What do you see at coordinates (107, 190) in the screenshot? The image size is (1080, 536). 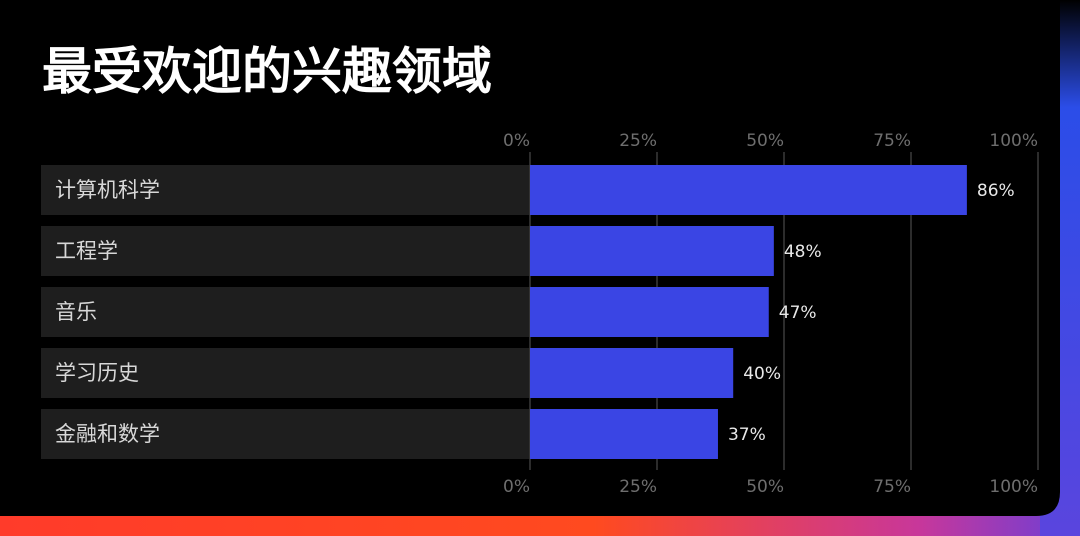 I see `category-label: 计算机科学` at bounding box center [107, 190].